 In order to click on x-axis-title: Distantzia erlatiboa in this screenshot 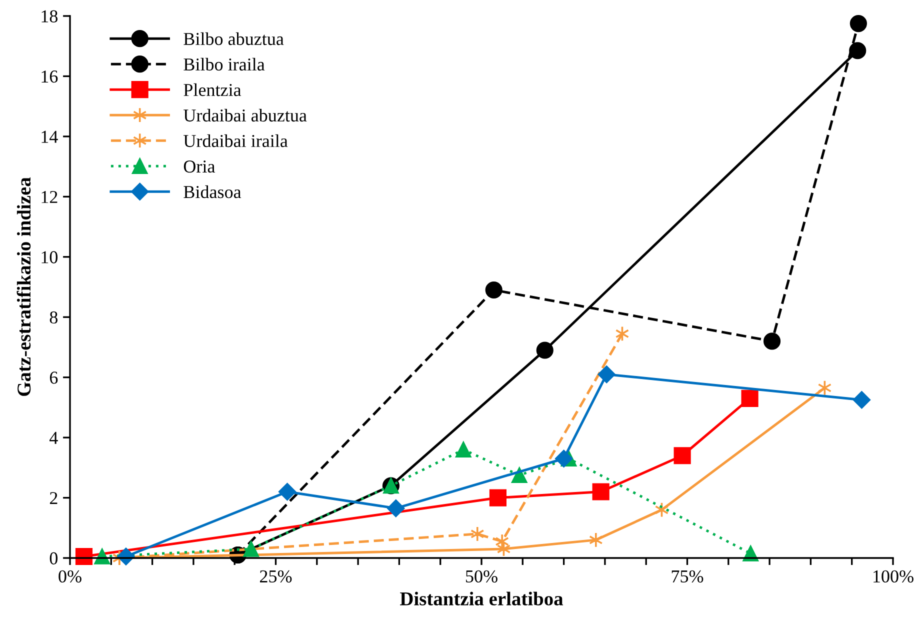, I will do `click(482, 599)`.